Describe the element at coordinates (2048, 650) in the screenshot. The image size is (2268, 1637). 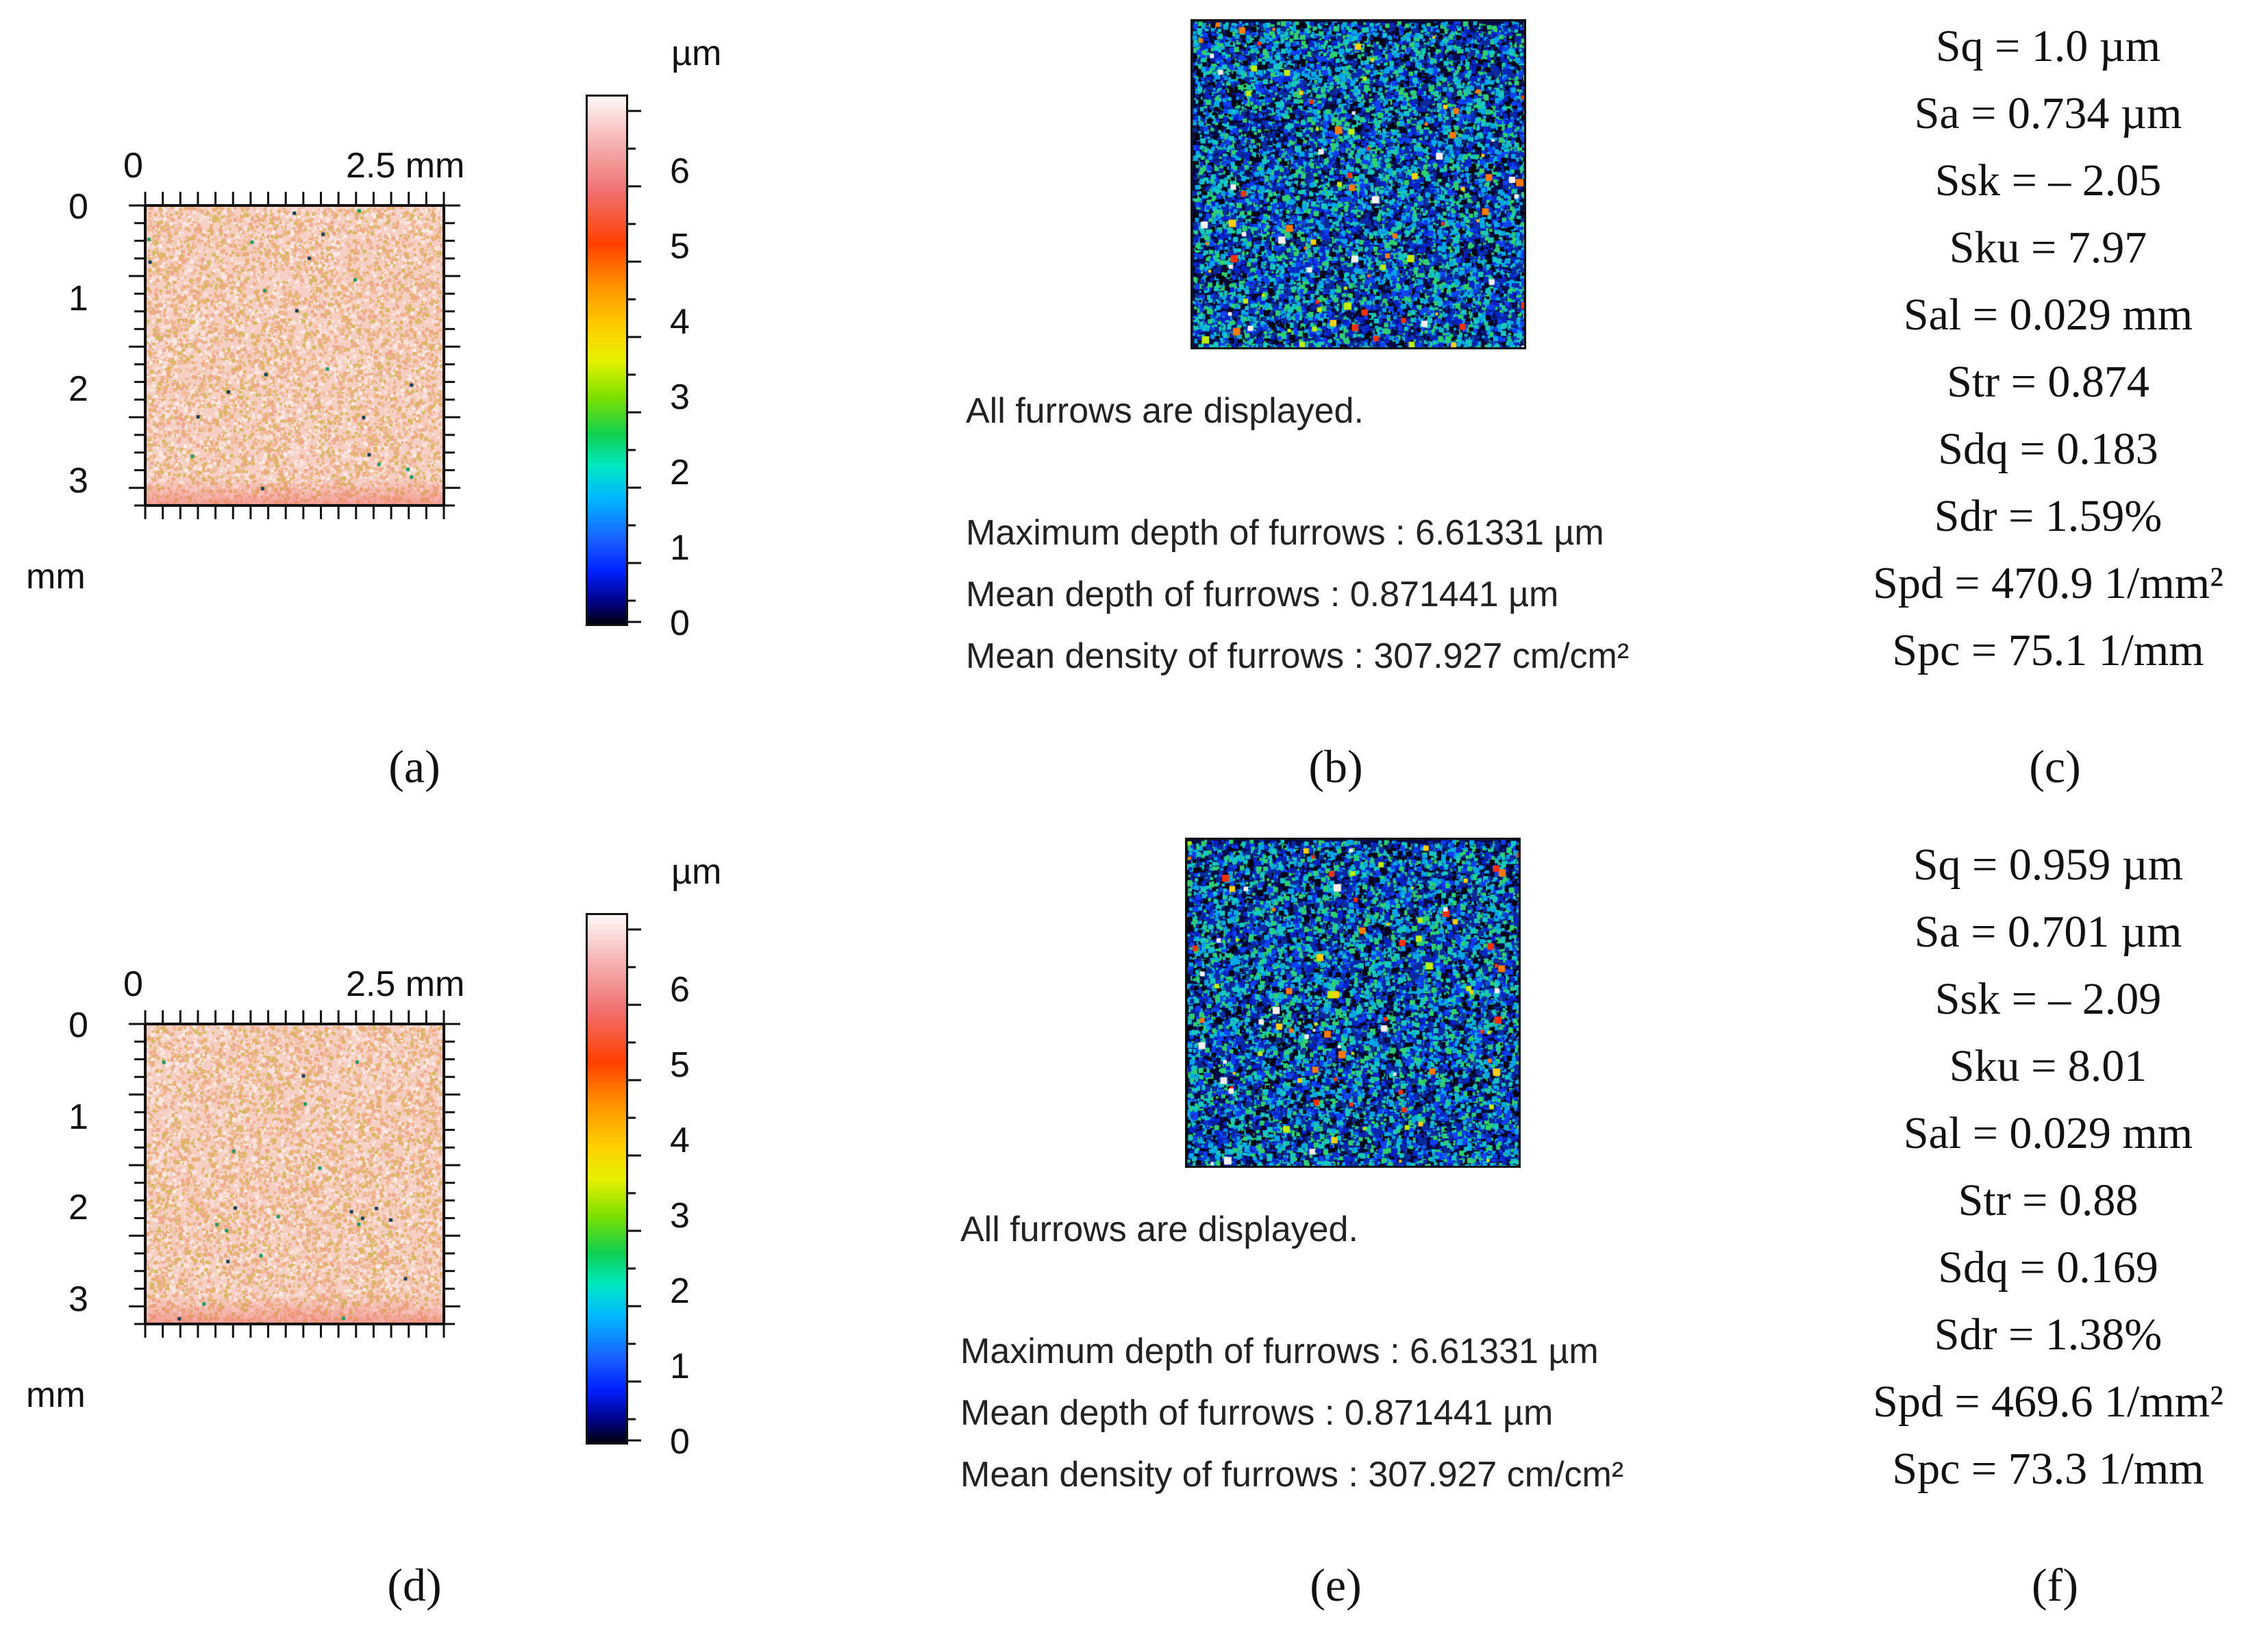
I see `param-spc: Spc = 75.1 1/mm` at that location.